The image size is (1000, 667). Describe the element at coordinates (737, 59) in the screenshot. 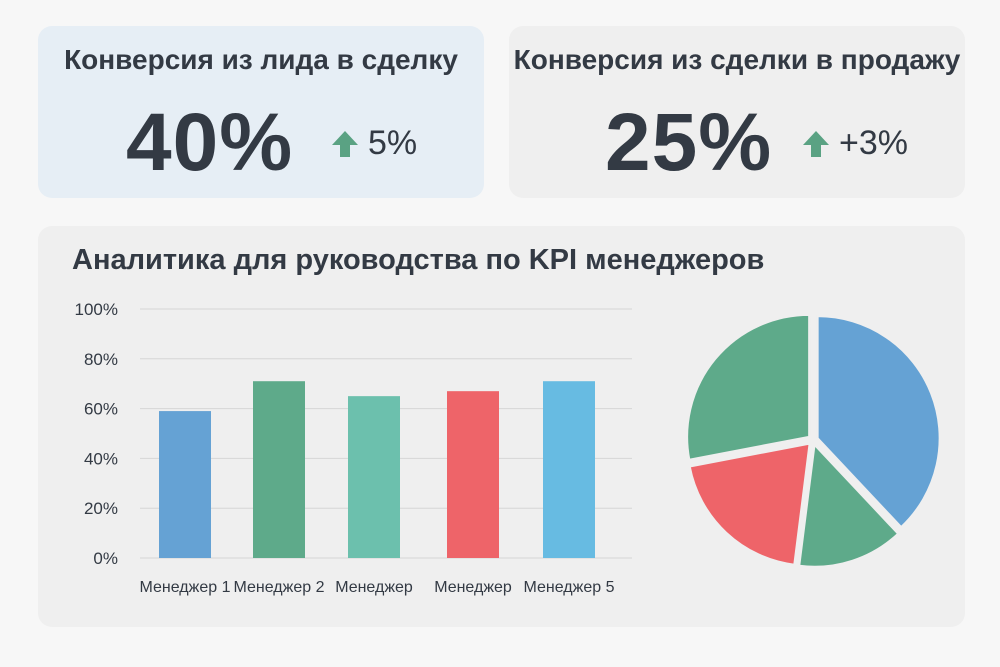

I see `kpi-title: Конверсия из сделки в продажу` at that location.